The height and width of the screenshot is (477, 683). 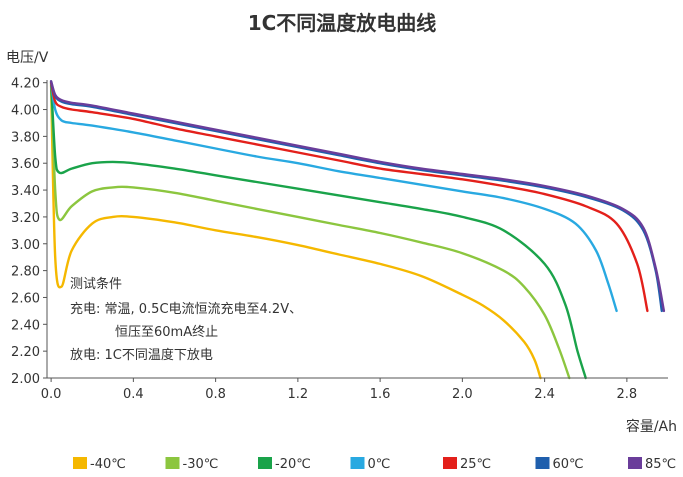 What do you see at coordinates (660, 464) in the screenshot?
I see `legend-label-6: 85℃` at bounding box center [660, 464].